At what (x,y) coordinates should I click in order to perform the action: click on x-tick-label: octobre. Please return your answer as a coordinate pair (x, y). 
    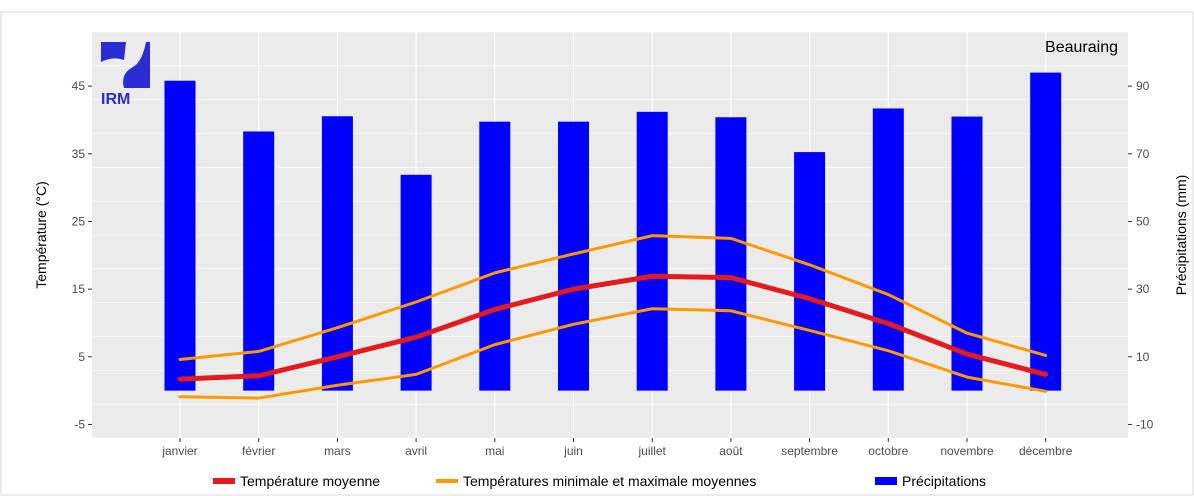
    Looking at the image, I should click on (888, 451).